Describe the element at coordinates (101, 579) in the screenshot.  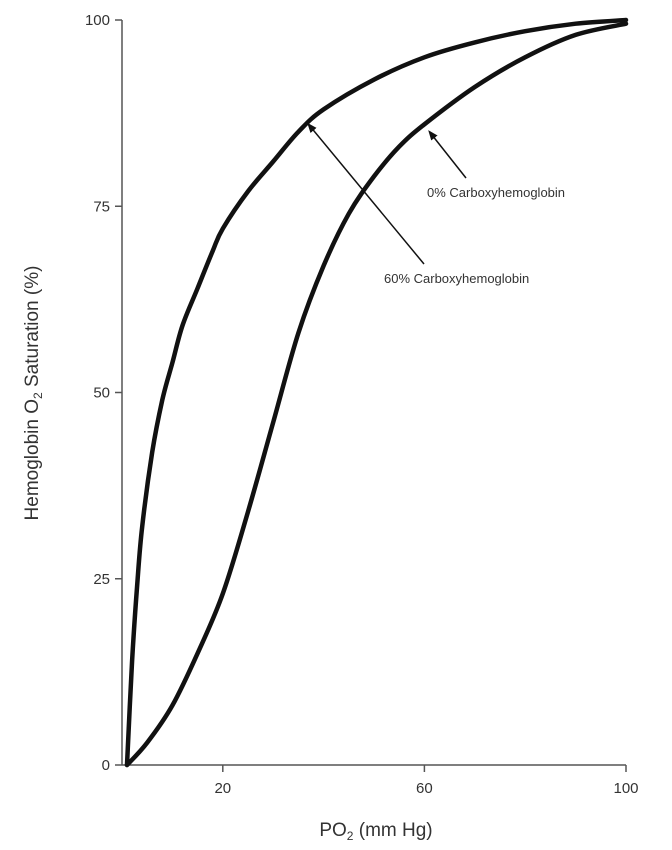
I see `y-tick-label: 25` at that location.